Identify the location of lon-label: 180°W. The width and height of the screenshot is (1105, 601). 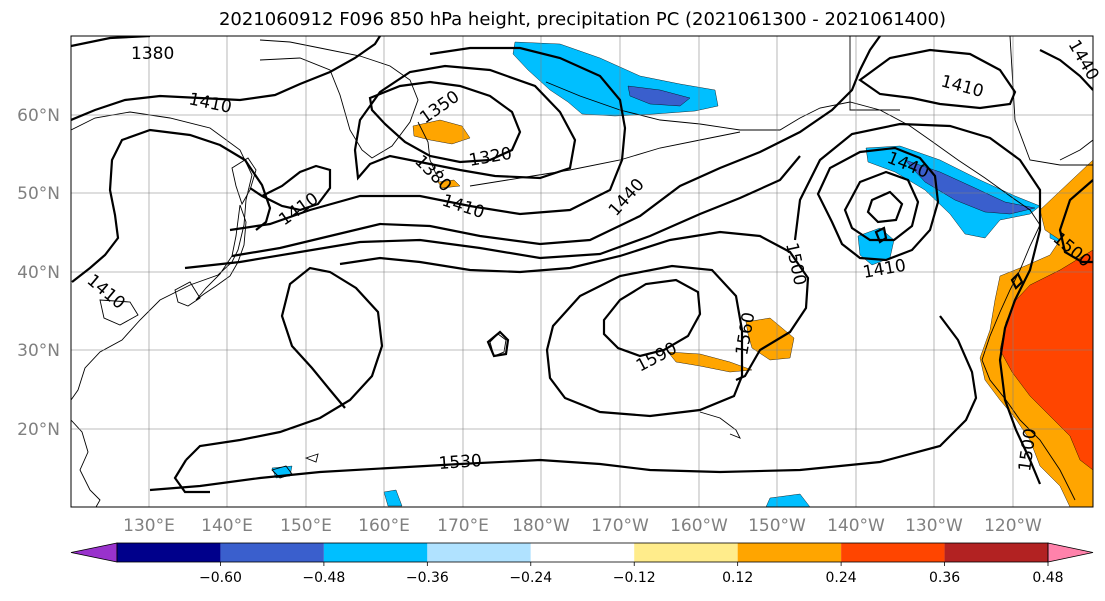
(541, 526).